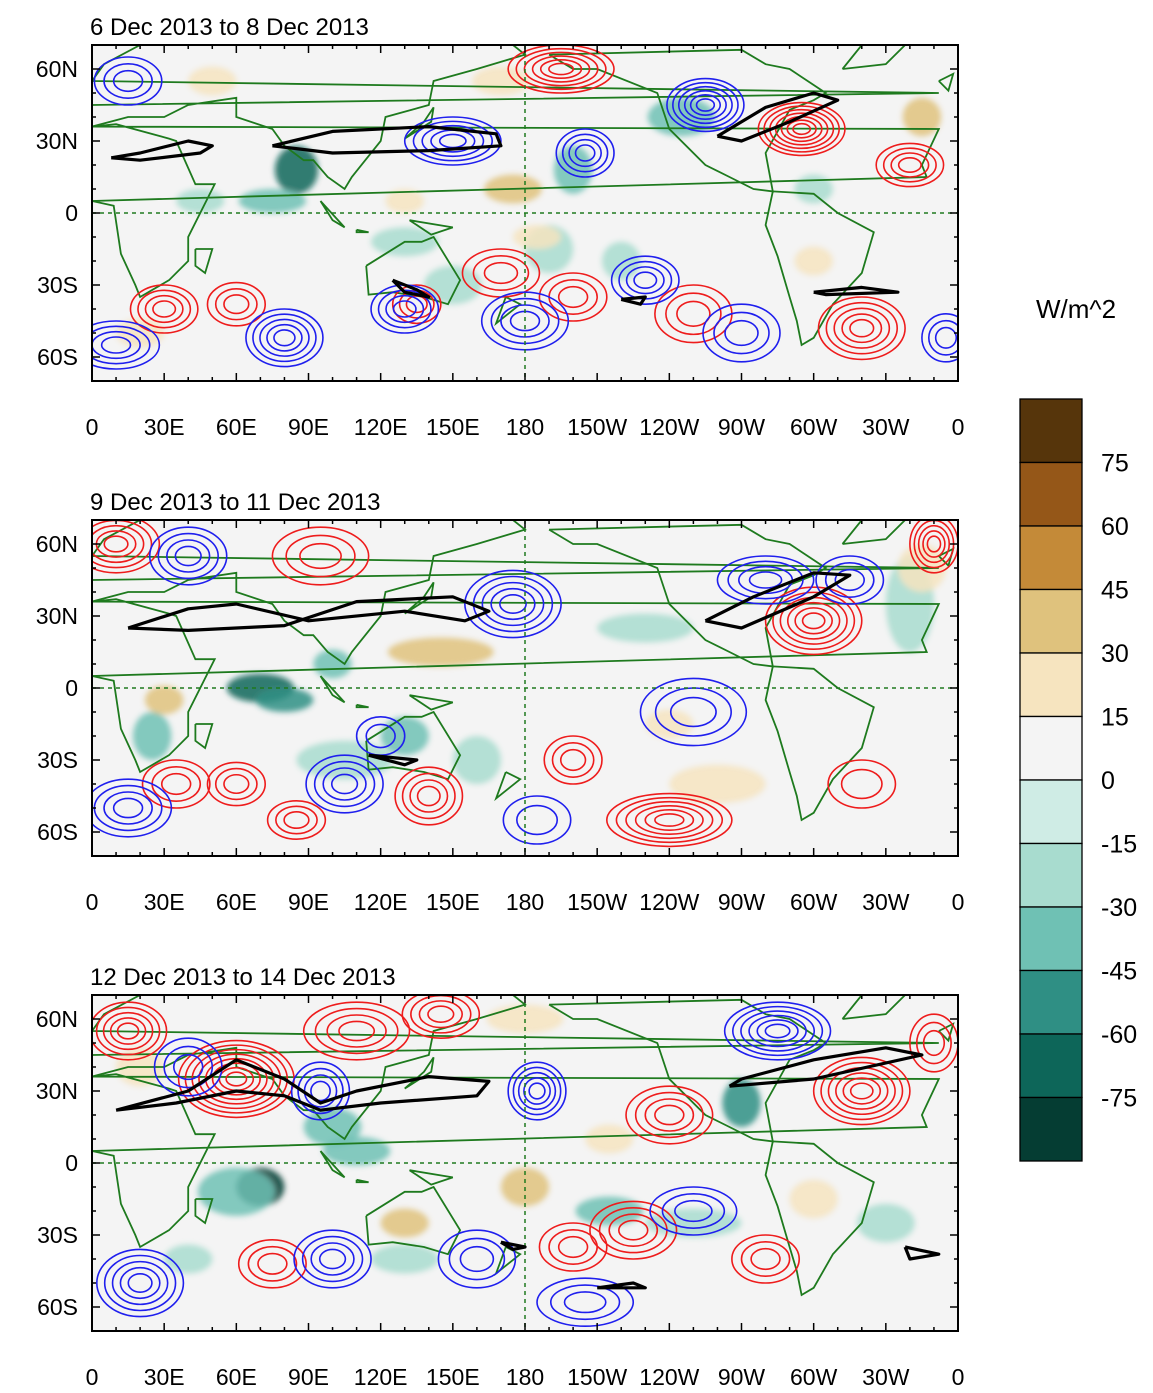 The height and width of the screenshot is (1393, 1153). What do you see at coordinates (1115, 464) in the screenshot?
I see `colorbar-label: 75` at bounding box center [1115, 464].